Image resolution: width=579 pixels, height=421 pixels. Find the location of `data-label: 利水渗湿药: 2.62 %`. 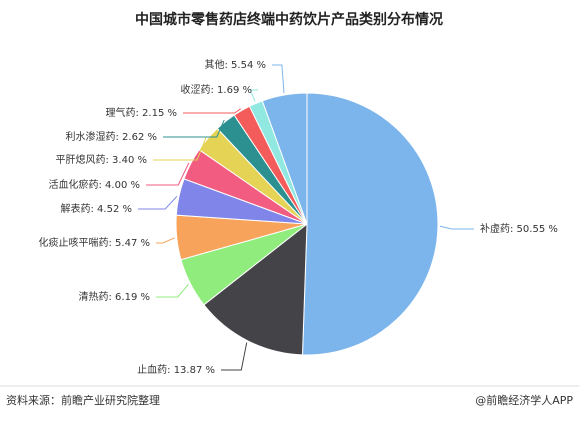

data-label: 利水渗湿药: 2.62 % is located at coordinates (112, 136).